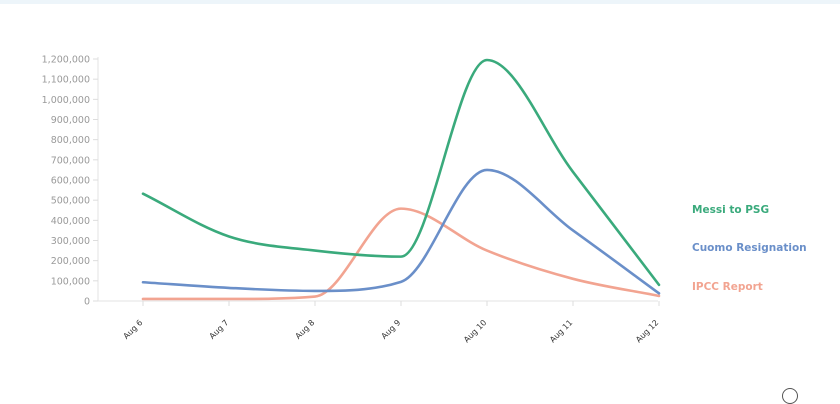  Describe the element at coordinates (70, 221) in the screenshot. I see `y-tick-label: 400,000` at that location.